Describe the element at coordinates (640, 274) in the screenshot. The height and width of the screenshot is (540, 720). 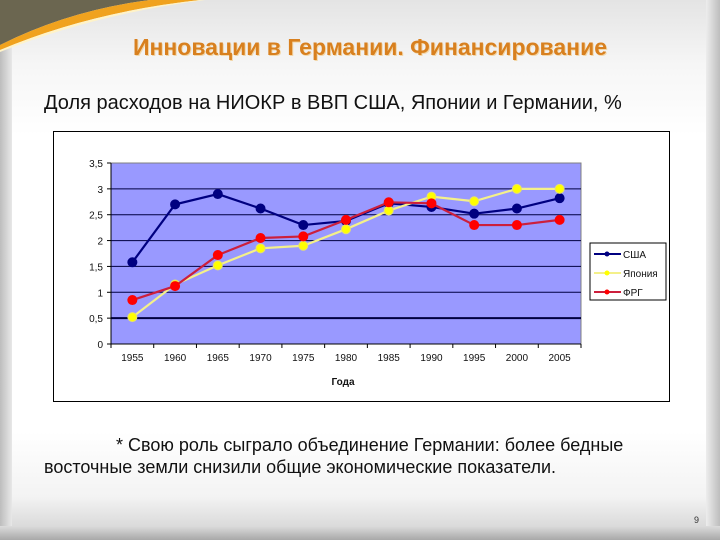
I see `legend-label: Япония` at that location.